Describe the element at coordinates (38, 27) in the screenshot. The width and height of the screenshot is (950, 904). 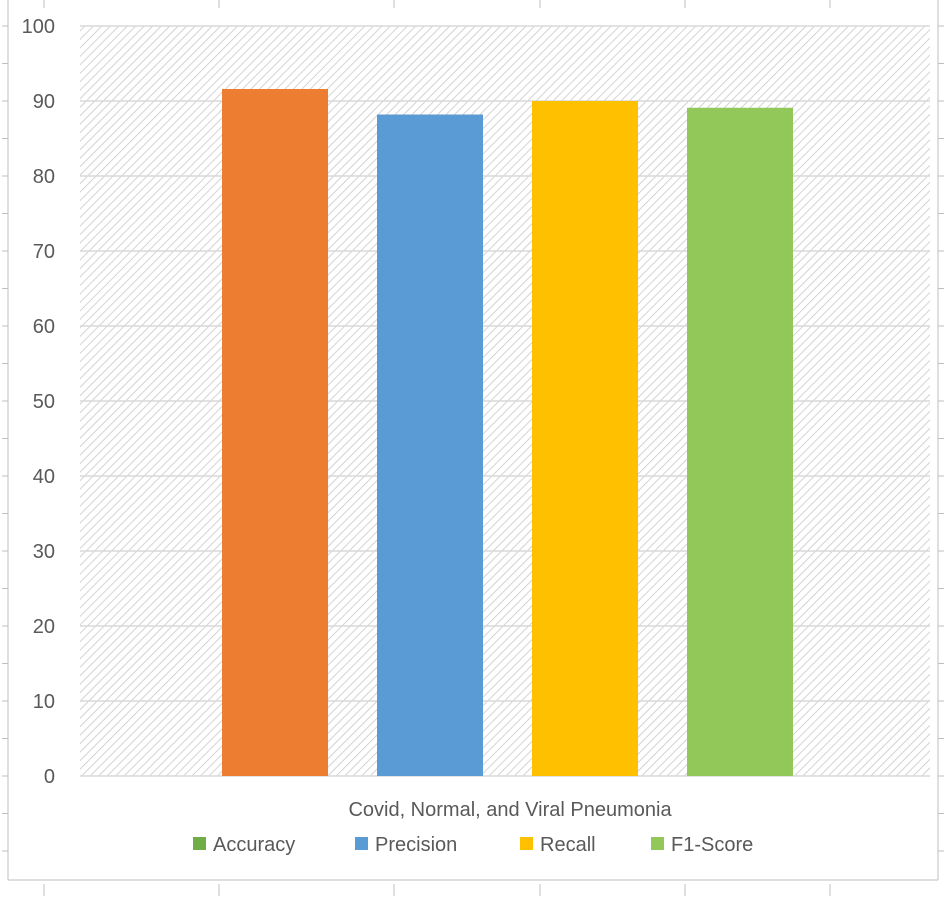
I see `y-tick-label: 100` at that location.